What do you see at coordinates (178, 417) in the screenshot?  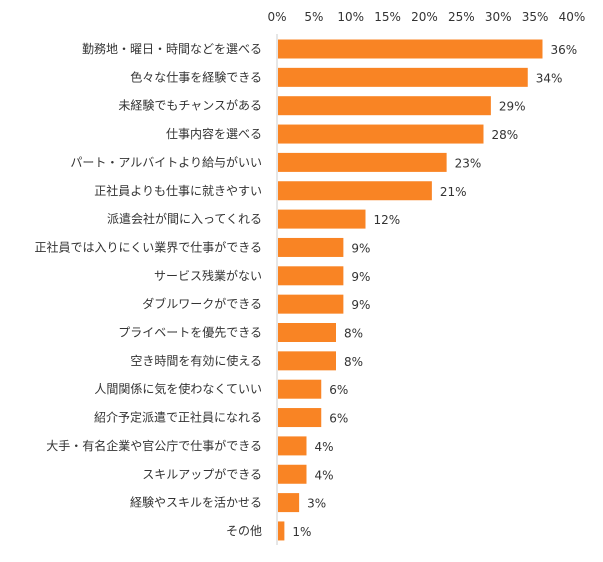 I see `category-label: 紹介予定派遣で正社員になれる` at bounding box center [178, 417].